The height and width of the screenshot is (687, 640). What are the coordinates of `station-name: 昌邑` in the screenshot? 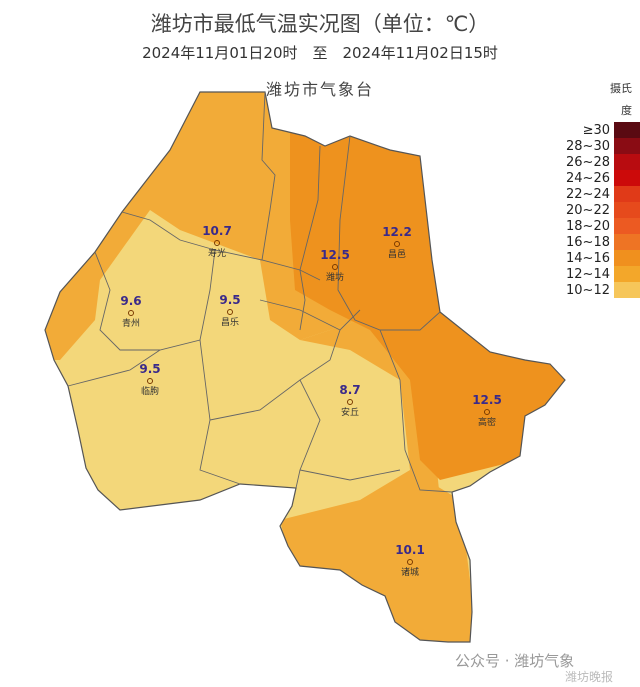 It's located at (397, 254).